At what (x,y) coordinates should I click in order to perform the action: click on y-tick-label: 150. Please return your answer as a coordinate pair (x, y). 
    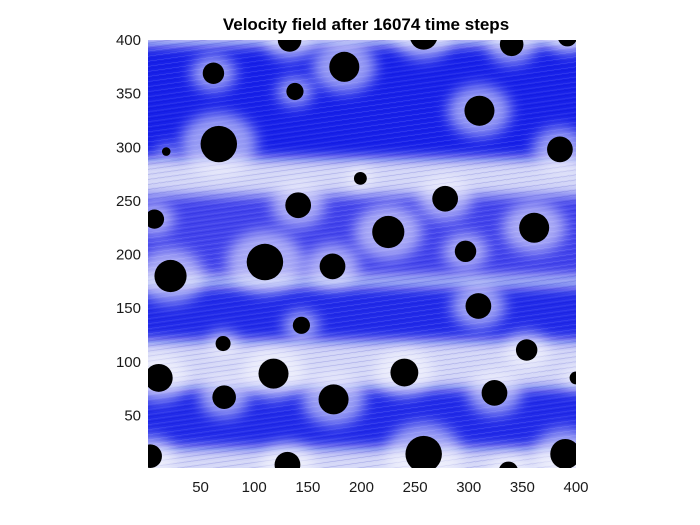
    Looking at the image, I should click on (128, 308).